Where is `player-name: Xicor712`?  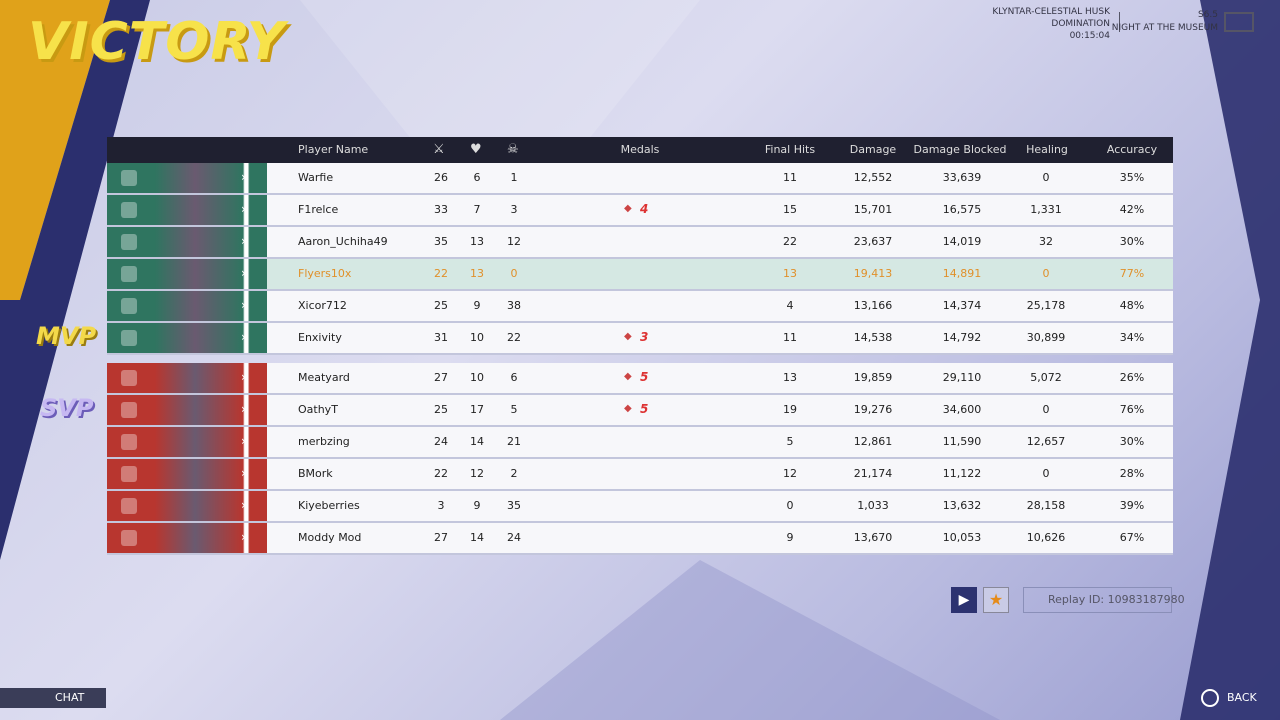 player-name: Xicor712 is located at coordinates (322, 305).